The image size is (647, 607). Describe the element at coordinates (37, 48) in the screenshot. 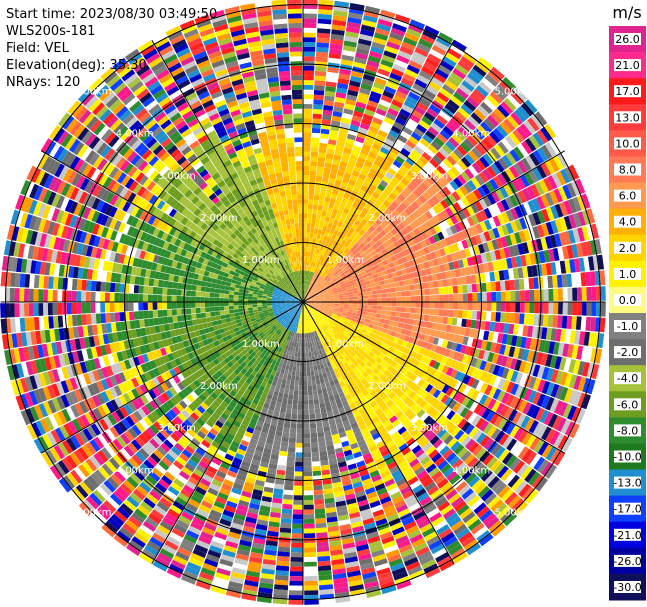

I see `field-name: Field: VEL` at that location.